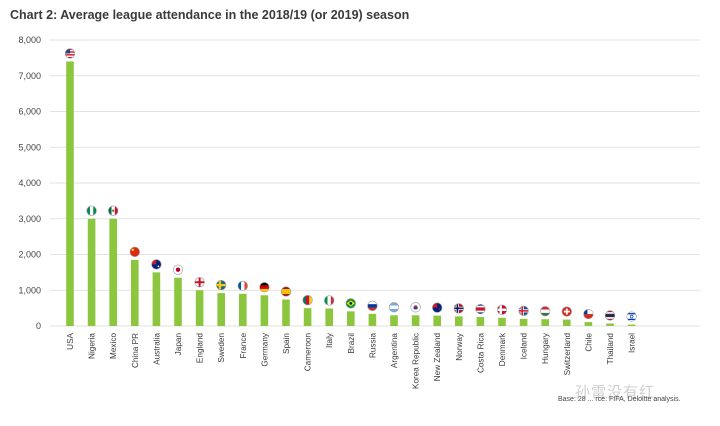  What do you see at coordinates (286, 343) in the screenshot?
I see `x-tick-label: Spain` at bounding box center [286, 343].